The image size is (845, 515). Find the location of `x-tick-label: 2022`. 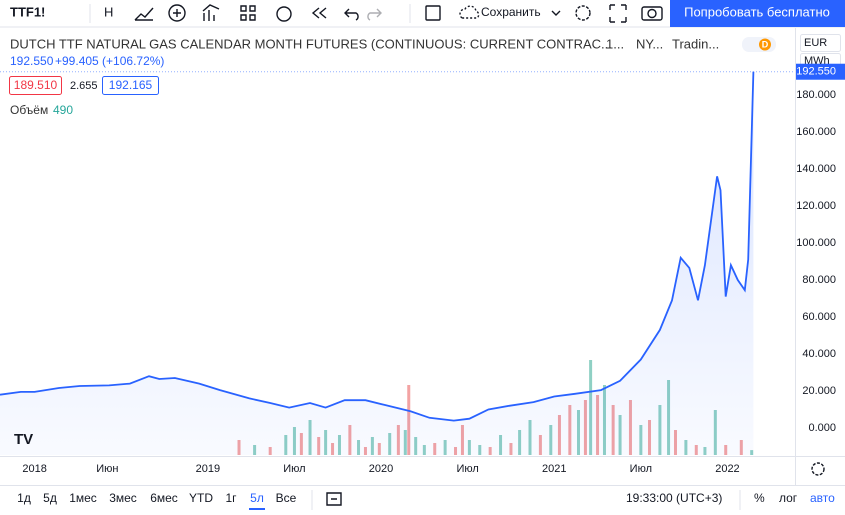

x-tick-label: 2022 is located at coordinates (727, 469).